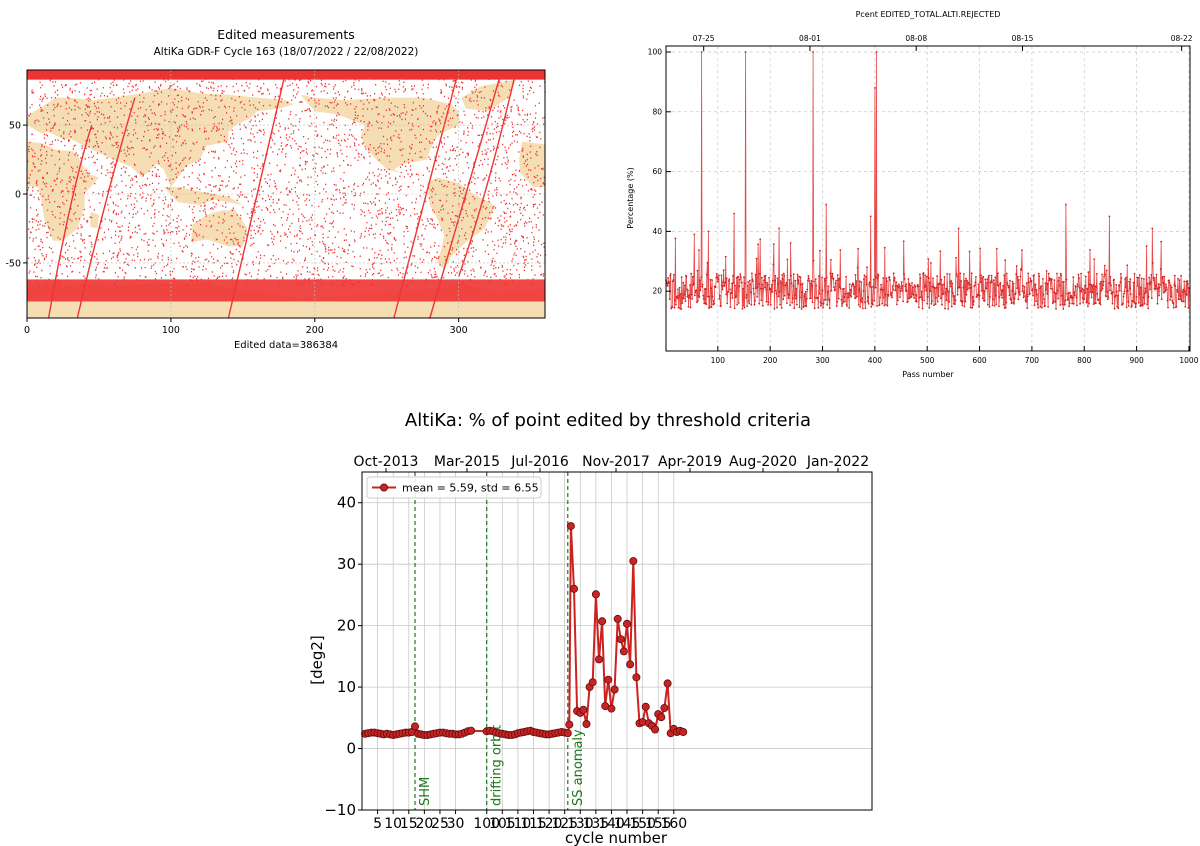 This screenshot has width=1200, height=846. I want to click on pass-chart-top-tick-label: 08-22, so click(1182, 38).